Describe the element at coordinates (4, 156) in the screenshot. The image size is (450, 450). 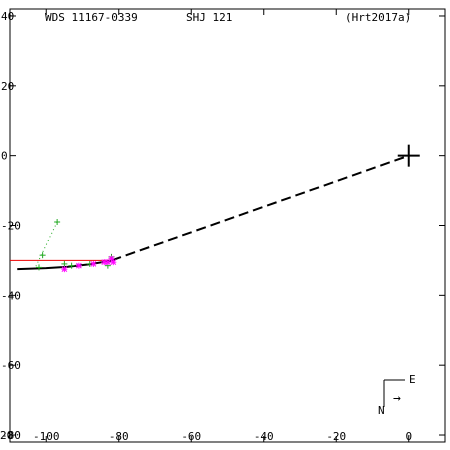
I see `y-tick-label: 0` at that location.